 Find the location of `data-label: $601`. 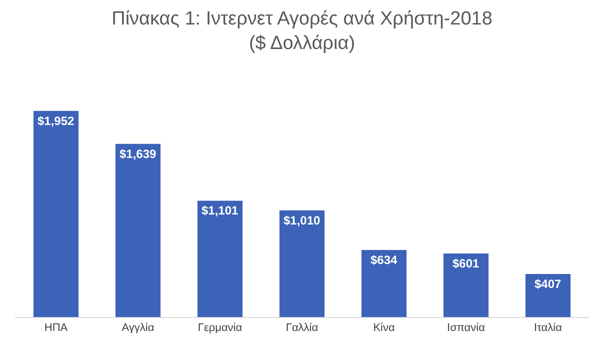

data-label: $601 is located at coordinates (466, 263).